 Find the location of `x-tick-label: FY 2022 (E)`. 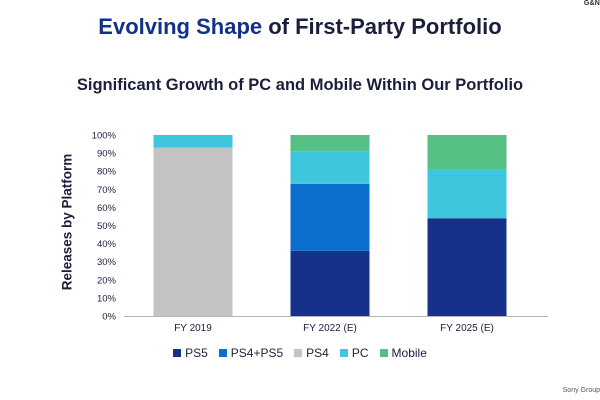

x-tick-label: FY 2022 (E) is located at coordinates (330, 328).